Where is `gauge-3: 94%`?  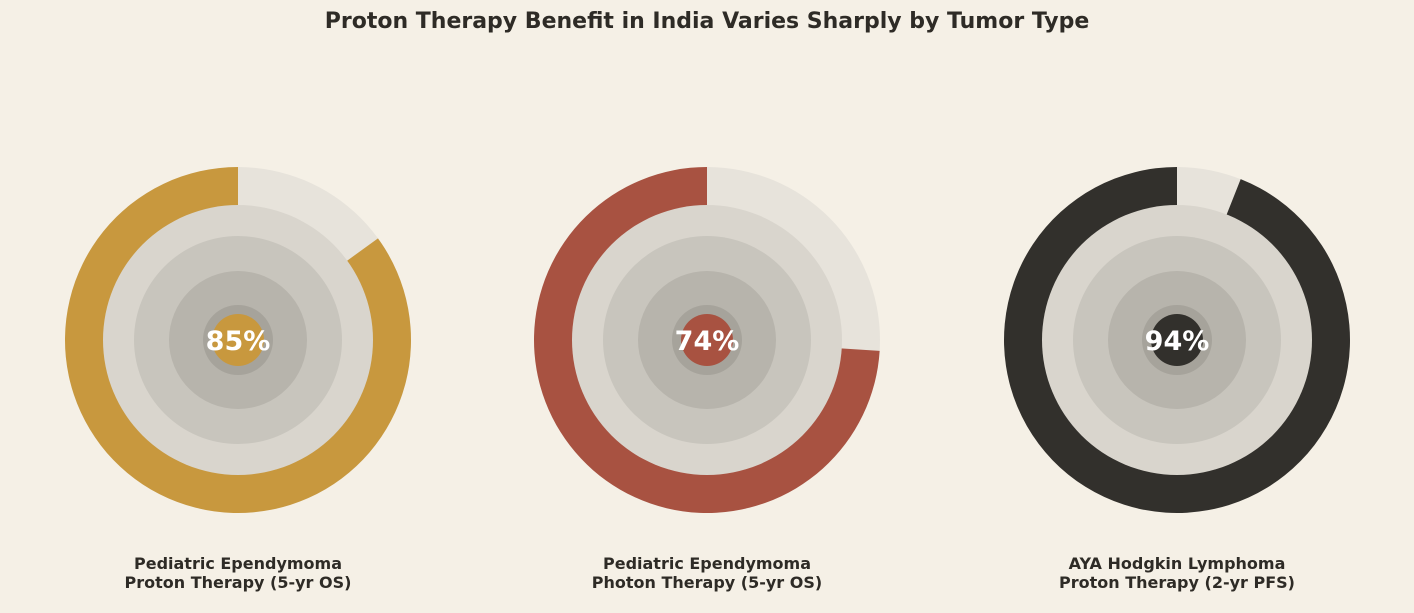 gauge-3: 94% is located at coordinates (1177, 340).